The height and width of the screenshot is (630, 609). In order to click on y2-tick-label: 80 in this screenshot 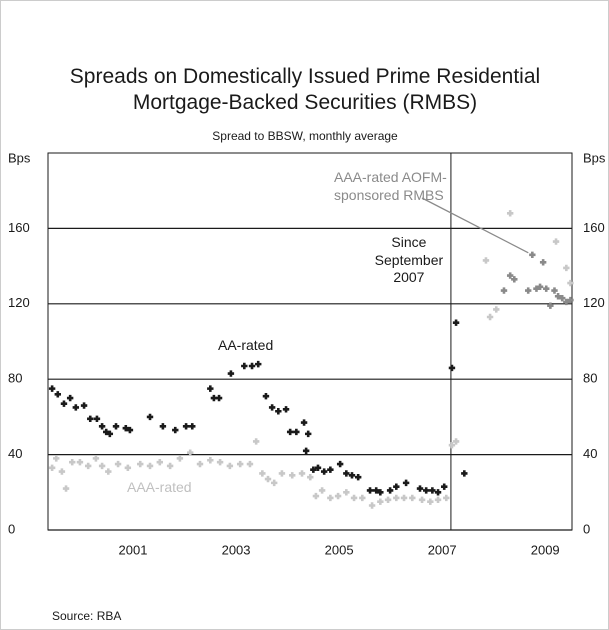, I will do `click(590, 378)`.